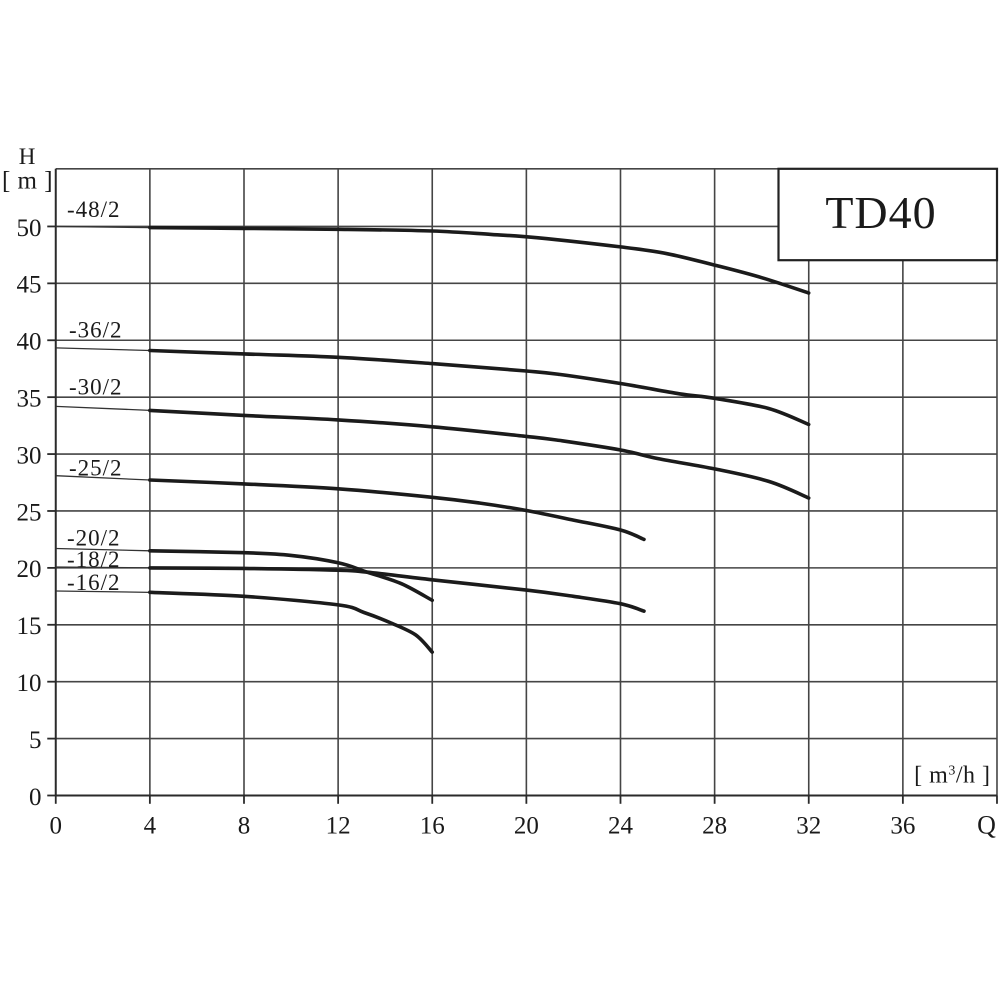  Describe the element at coordinates (621, 826) in the screenshot. I see `svg-text: 24` at that location.